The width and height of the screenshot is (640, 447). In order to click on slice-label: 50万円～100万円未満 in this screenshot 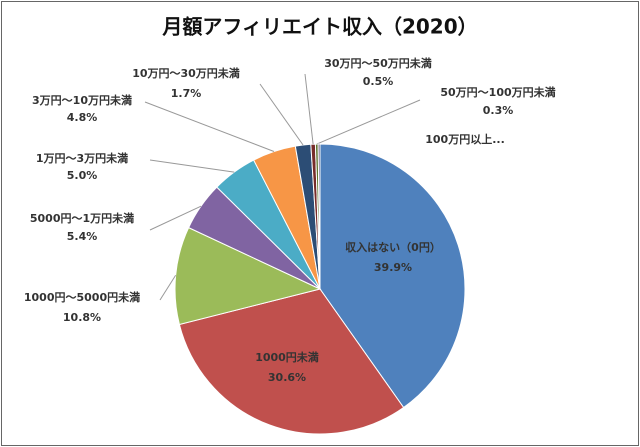, I will do `click(497, 92)`.